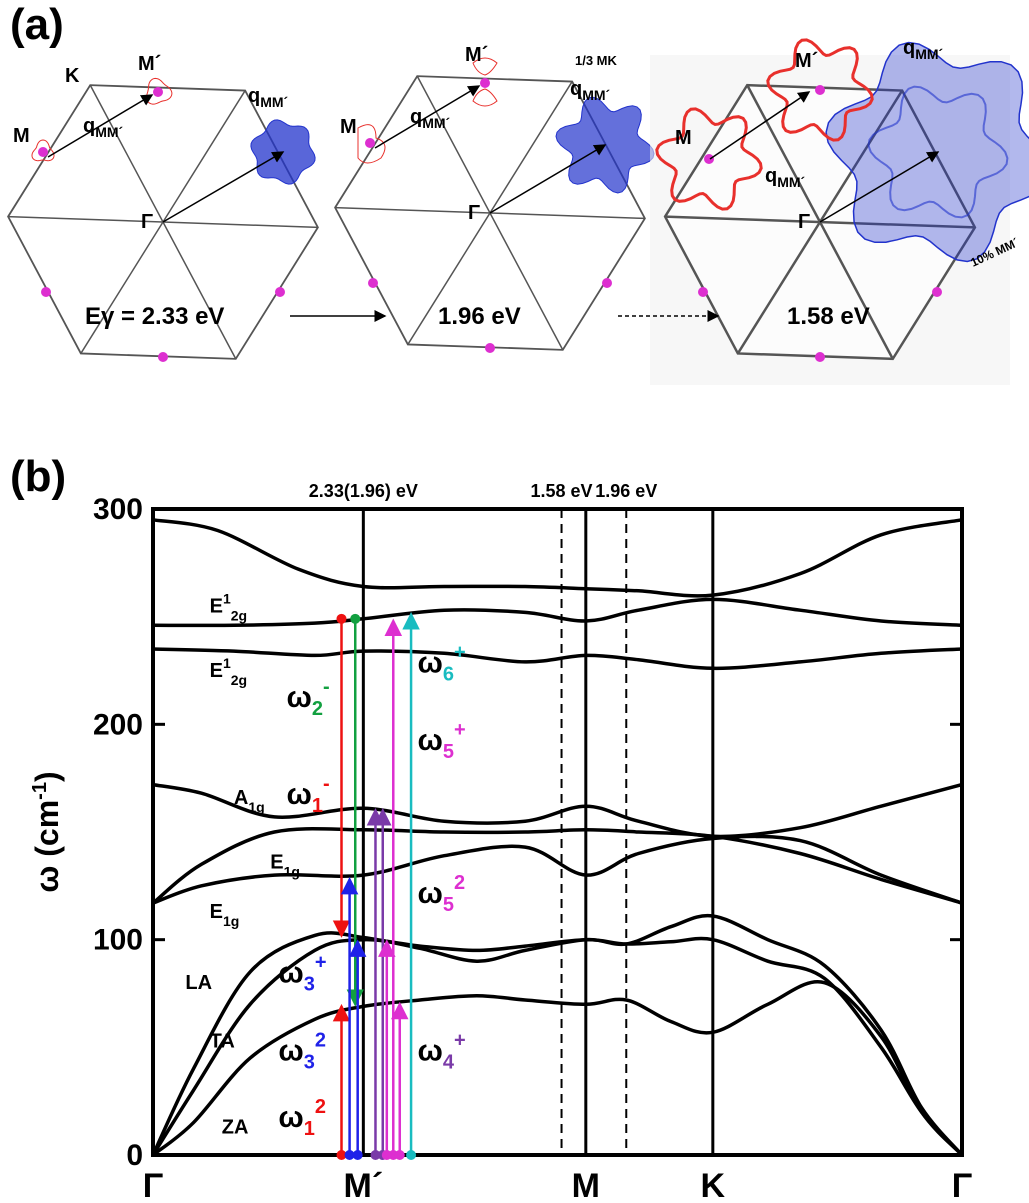  What do you see at coordinates (442, 1051) in the screenshot?
I see `mode-label: ω4+` at bounding box center [442, 1051].